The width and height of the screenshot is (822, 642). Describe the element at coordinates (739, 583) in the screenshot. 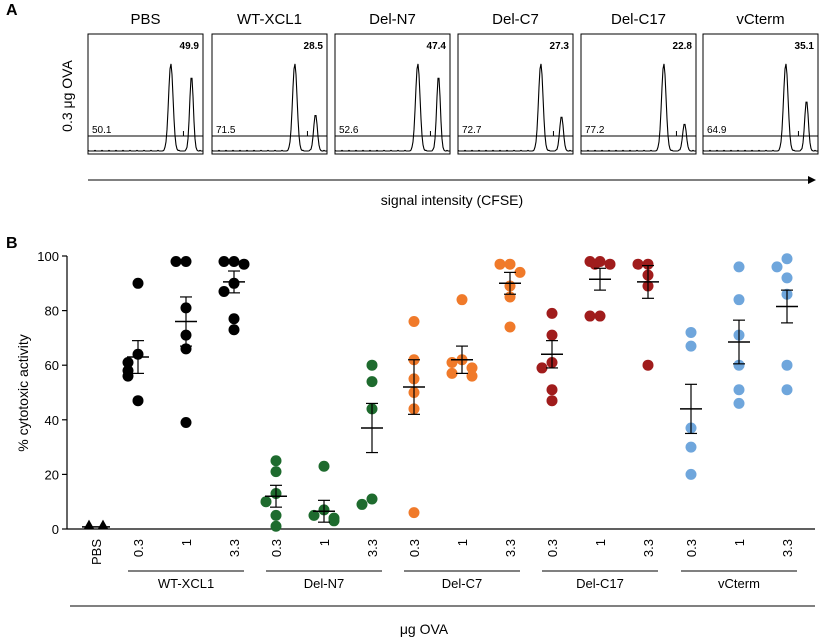

I see `group-label: vCterm` at that location.